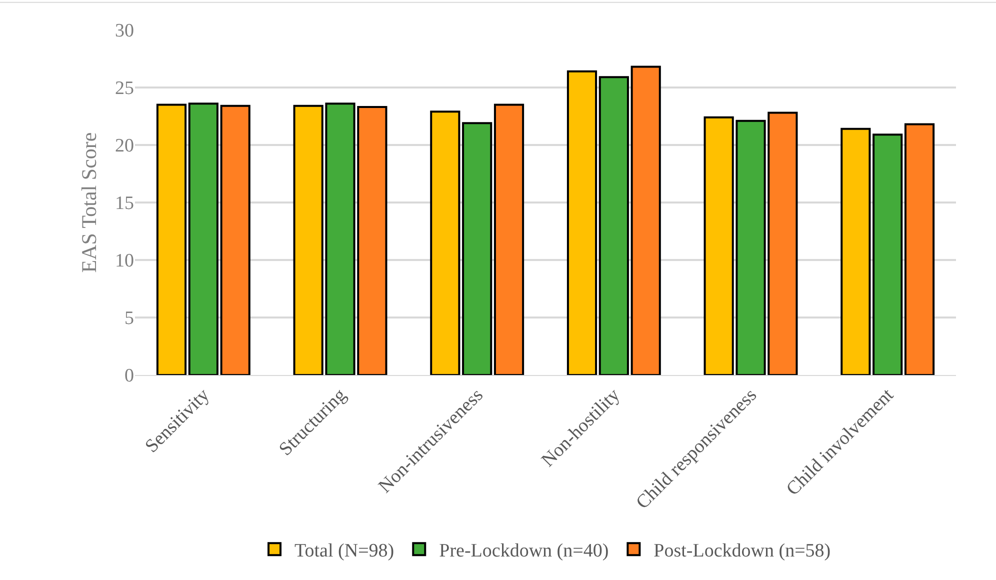 This screenshot has width=996, height=580. What do you see at coordinates (124, 89) in the screenshot?
I see `y-tick-label: 25` at bounding box center [124, 89].